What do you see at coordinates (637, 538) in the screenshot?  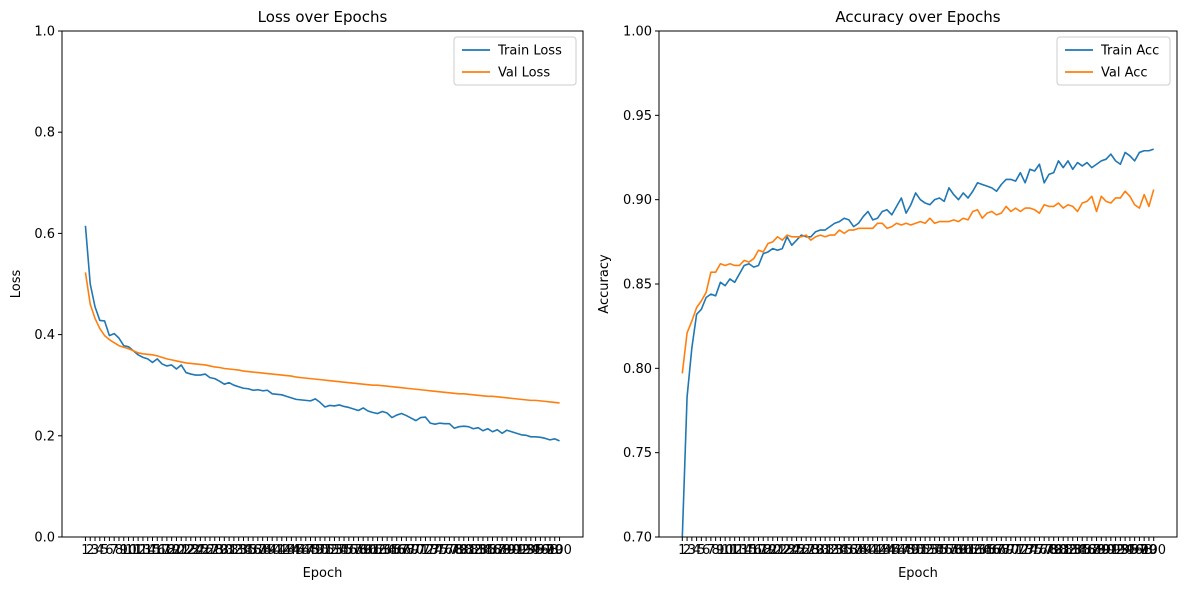 I see `y-tick-label: 0.70` at bounding box center [637, 538].